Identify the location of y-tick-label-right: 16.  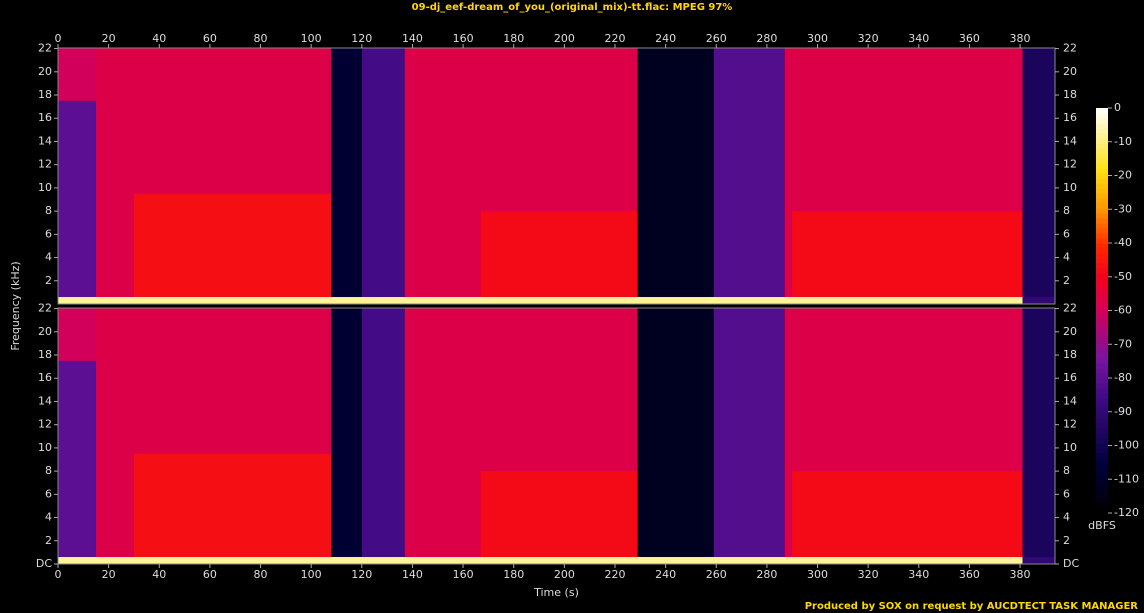
(1070, 117).